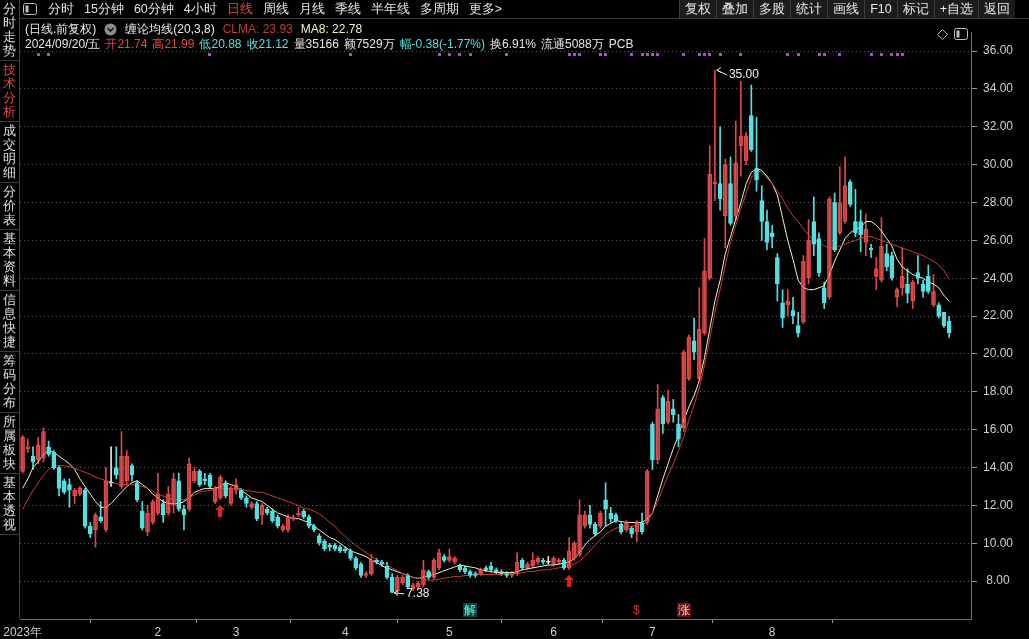 The image size is (1029, 639). I want to click on annotation: 解, so click(470, 610).